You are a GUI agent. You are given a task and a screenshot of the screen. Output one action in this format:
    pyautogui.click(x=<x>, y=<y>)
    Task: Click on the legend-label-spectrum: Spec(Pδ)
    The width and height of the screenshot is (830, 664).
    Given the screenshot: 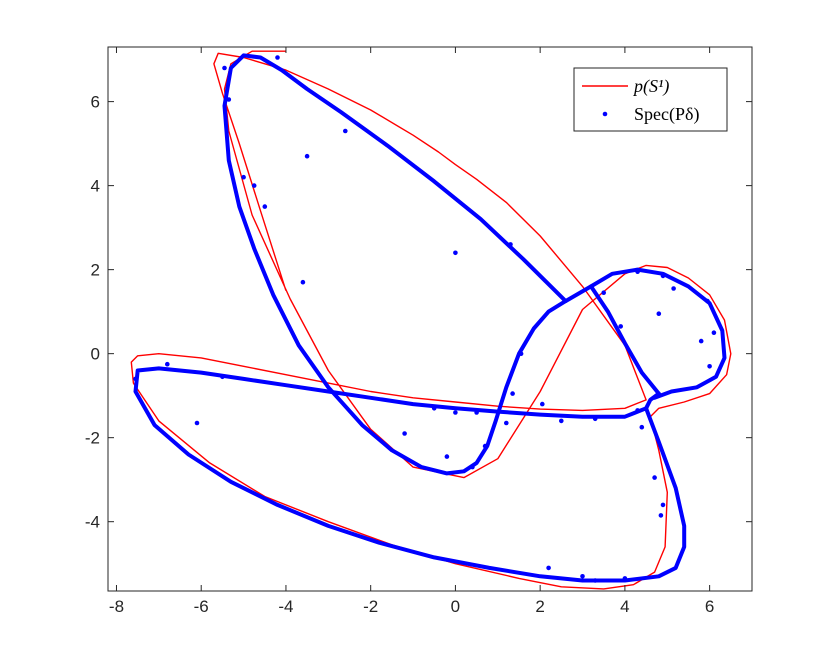 What is the action you would take?
    pyautogui.click(x=666, y=114)
    